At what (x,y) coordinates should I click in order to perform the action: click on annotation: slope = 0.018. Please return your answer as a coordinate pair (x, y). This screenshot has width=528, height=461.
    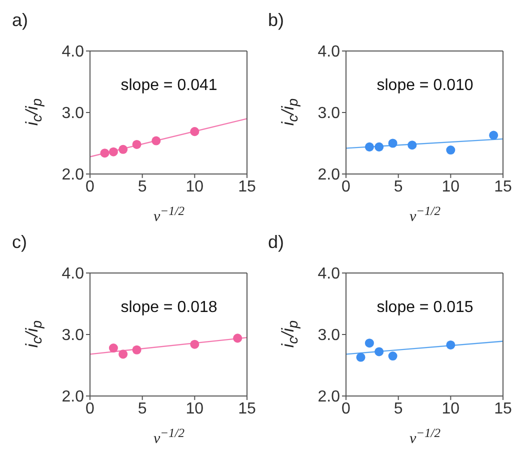
    Looking at the image, I should click on (169, 308).